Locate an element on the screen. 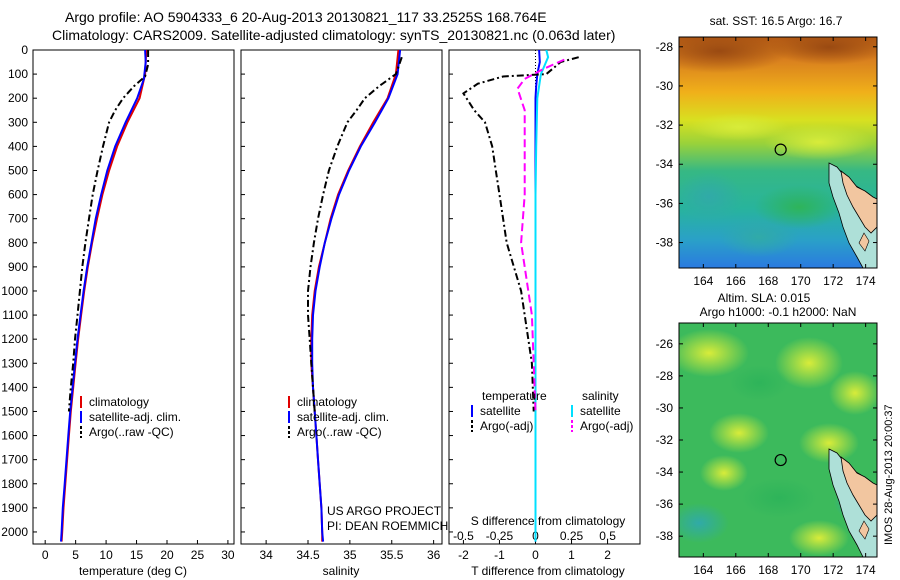 This screenshot has width=900, height=580. s-diff-tick-label: 0.5 is located at coordinates (607, 536).